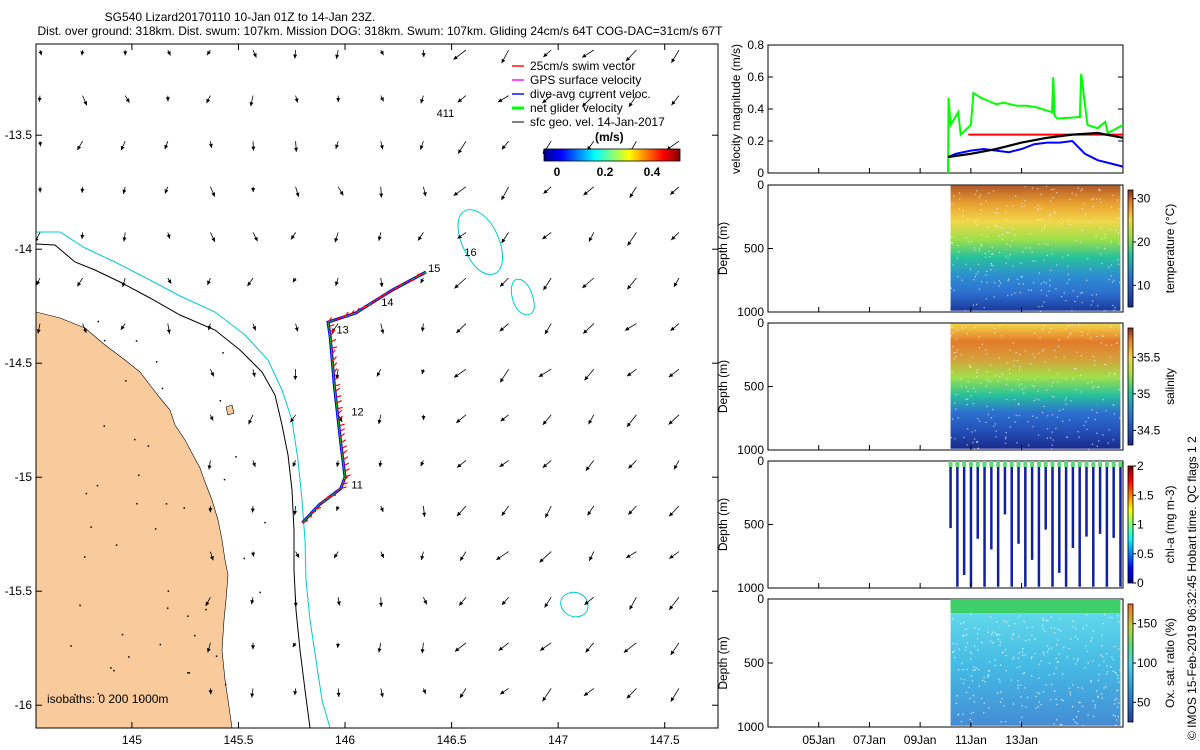 Image resolution: width=1200 pixels, height=750 pixels. I want to click on time-tick-label: 13Jan, so click(1021, 740).